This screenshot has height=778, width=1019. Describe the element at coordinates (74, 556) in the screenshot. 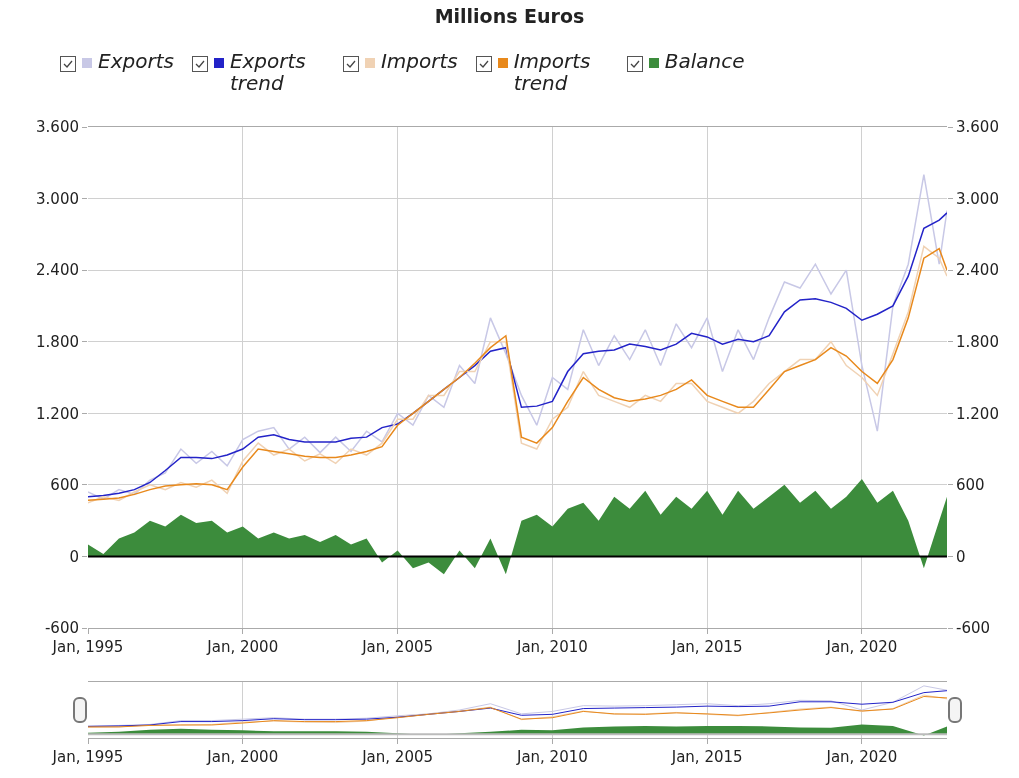

I see `y-tick-label: 0` at that location.